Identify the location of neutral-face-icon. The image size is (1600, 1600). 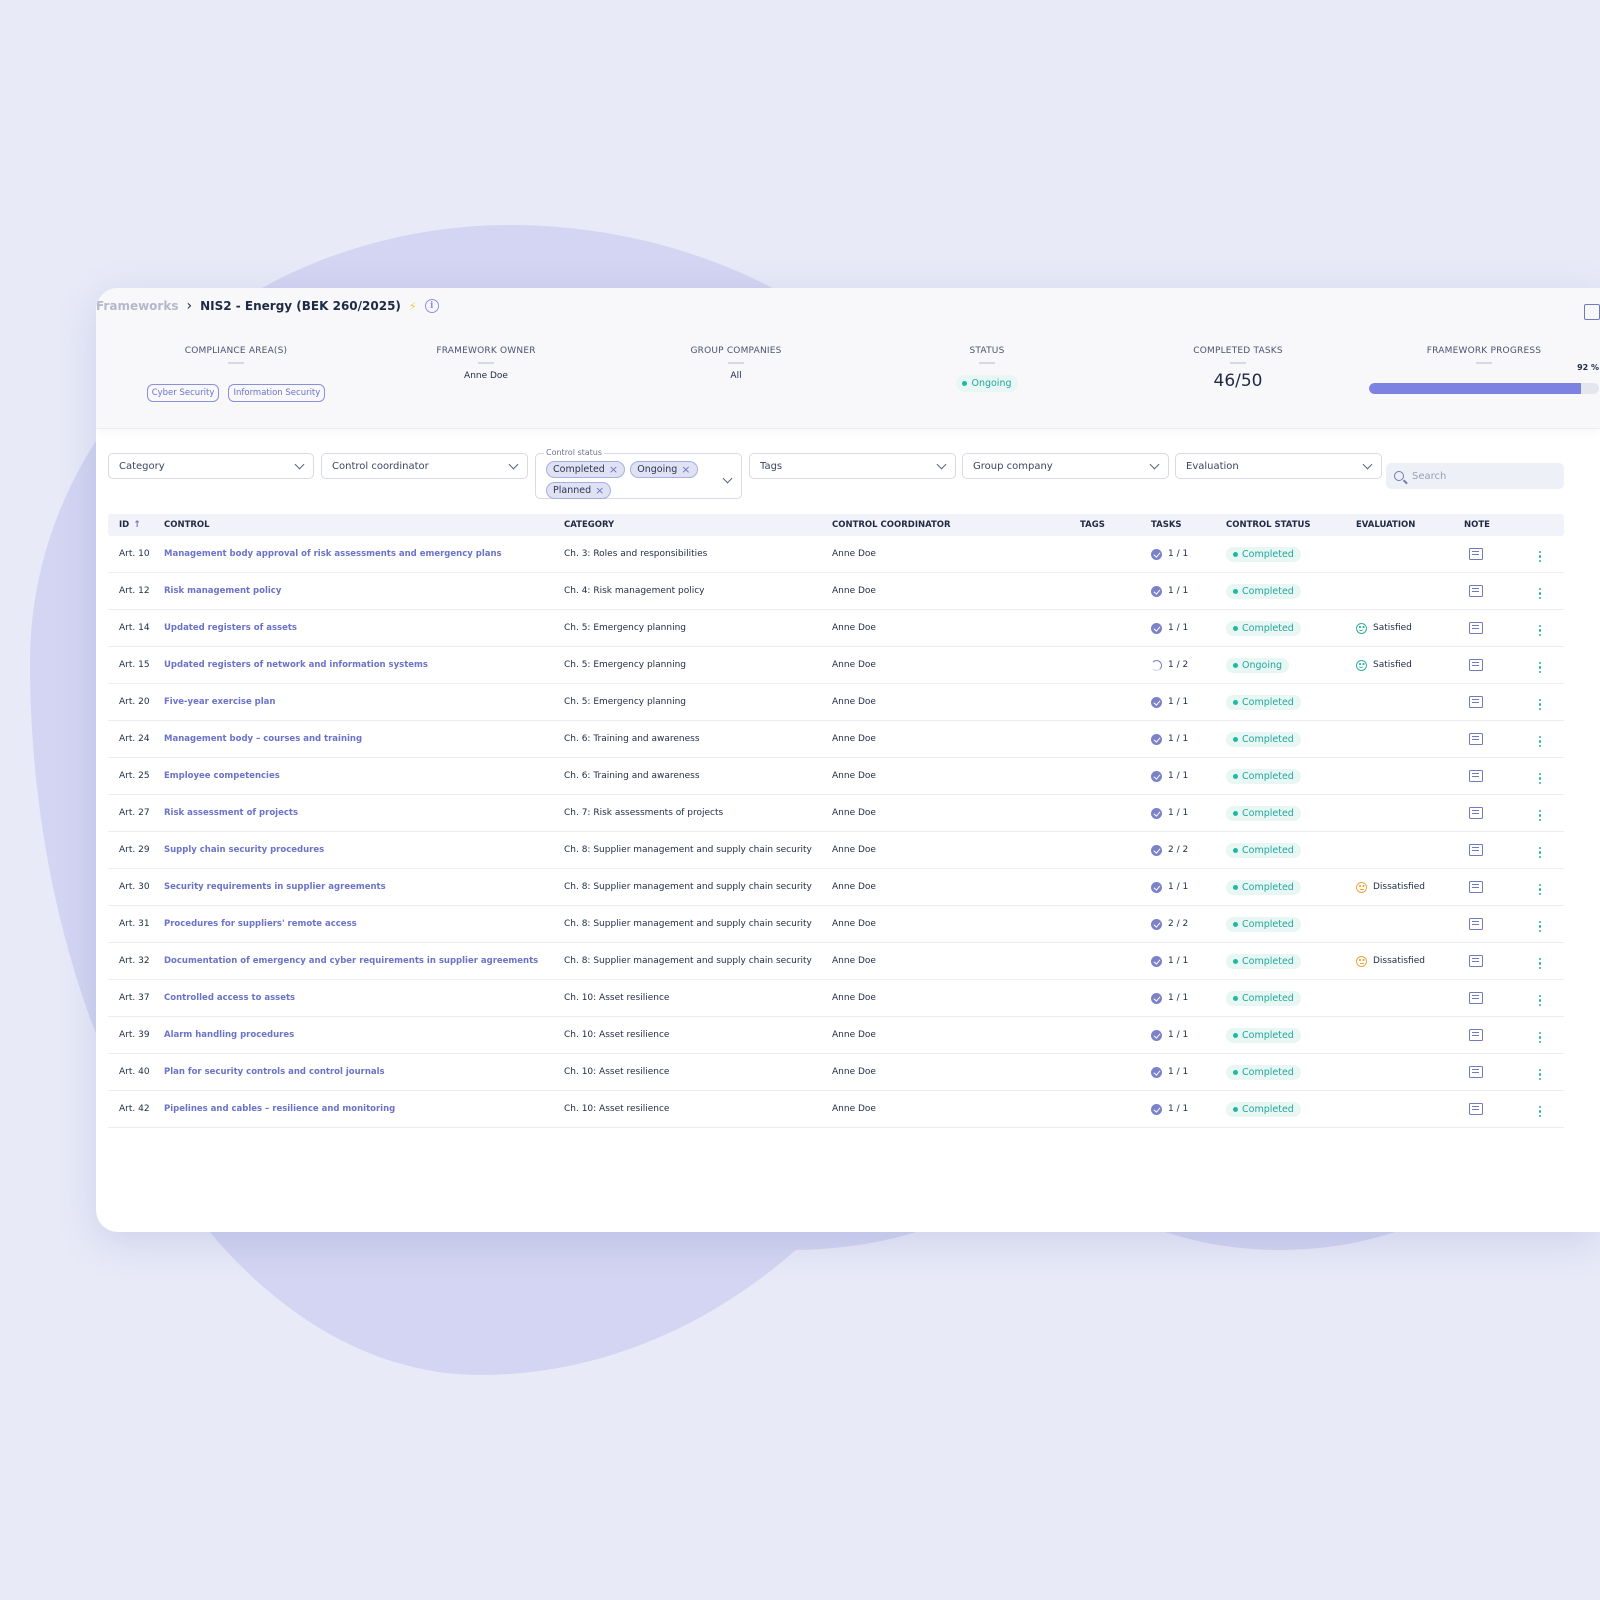
(1361, 961).